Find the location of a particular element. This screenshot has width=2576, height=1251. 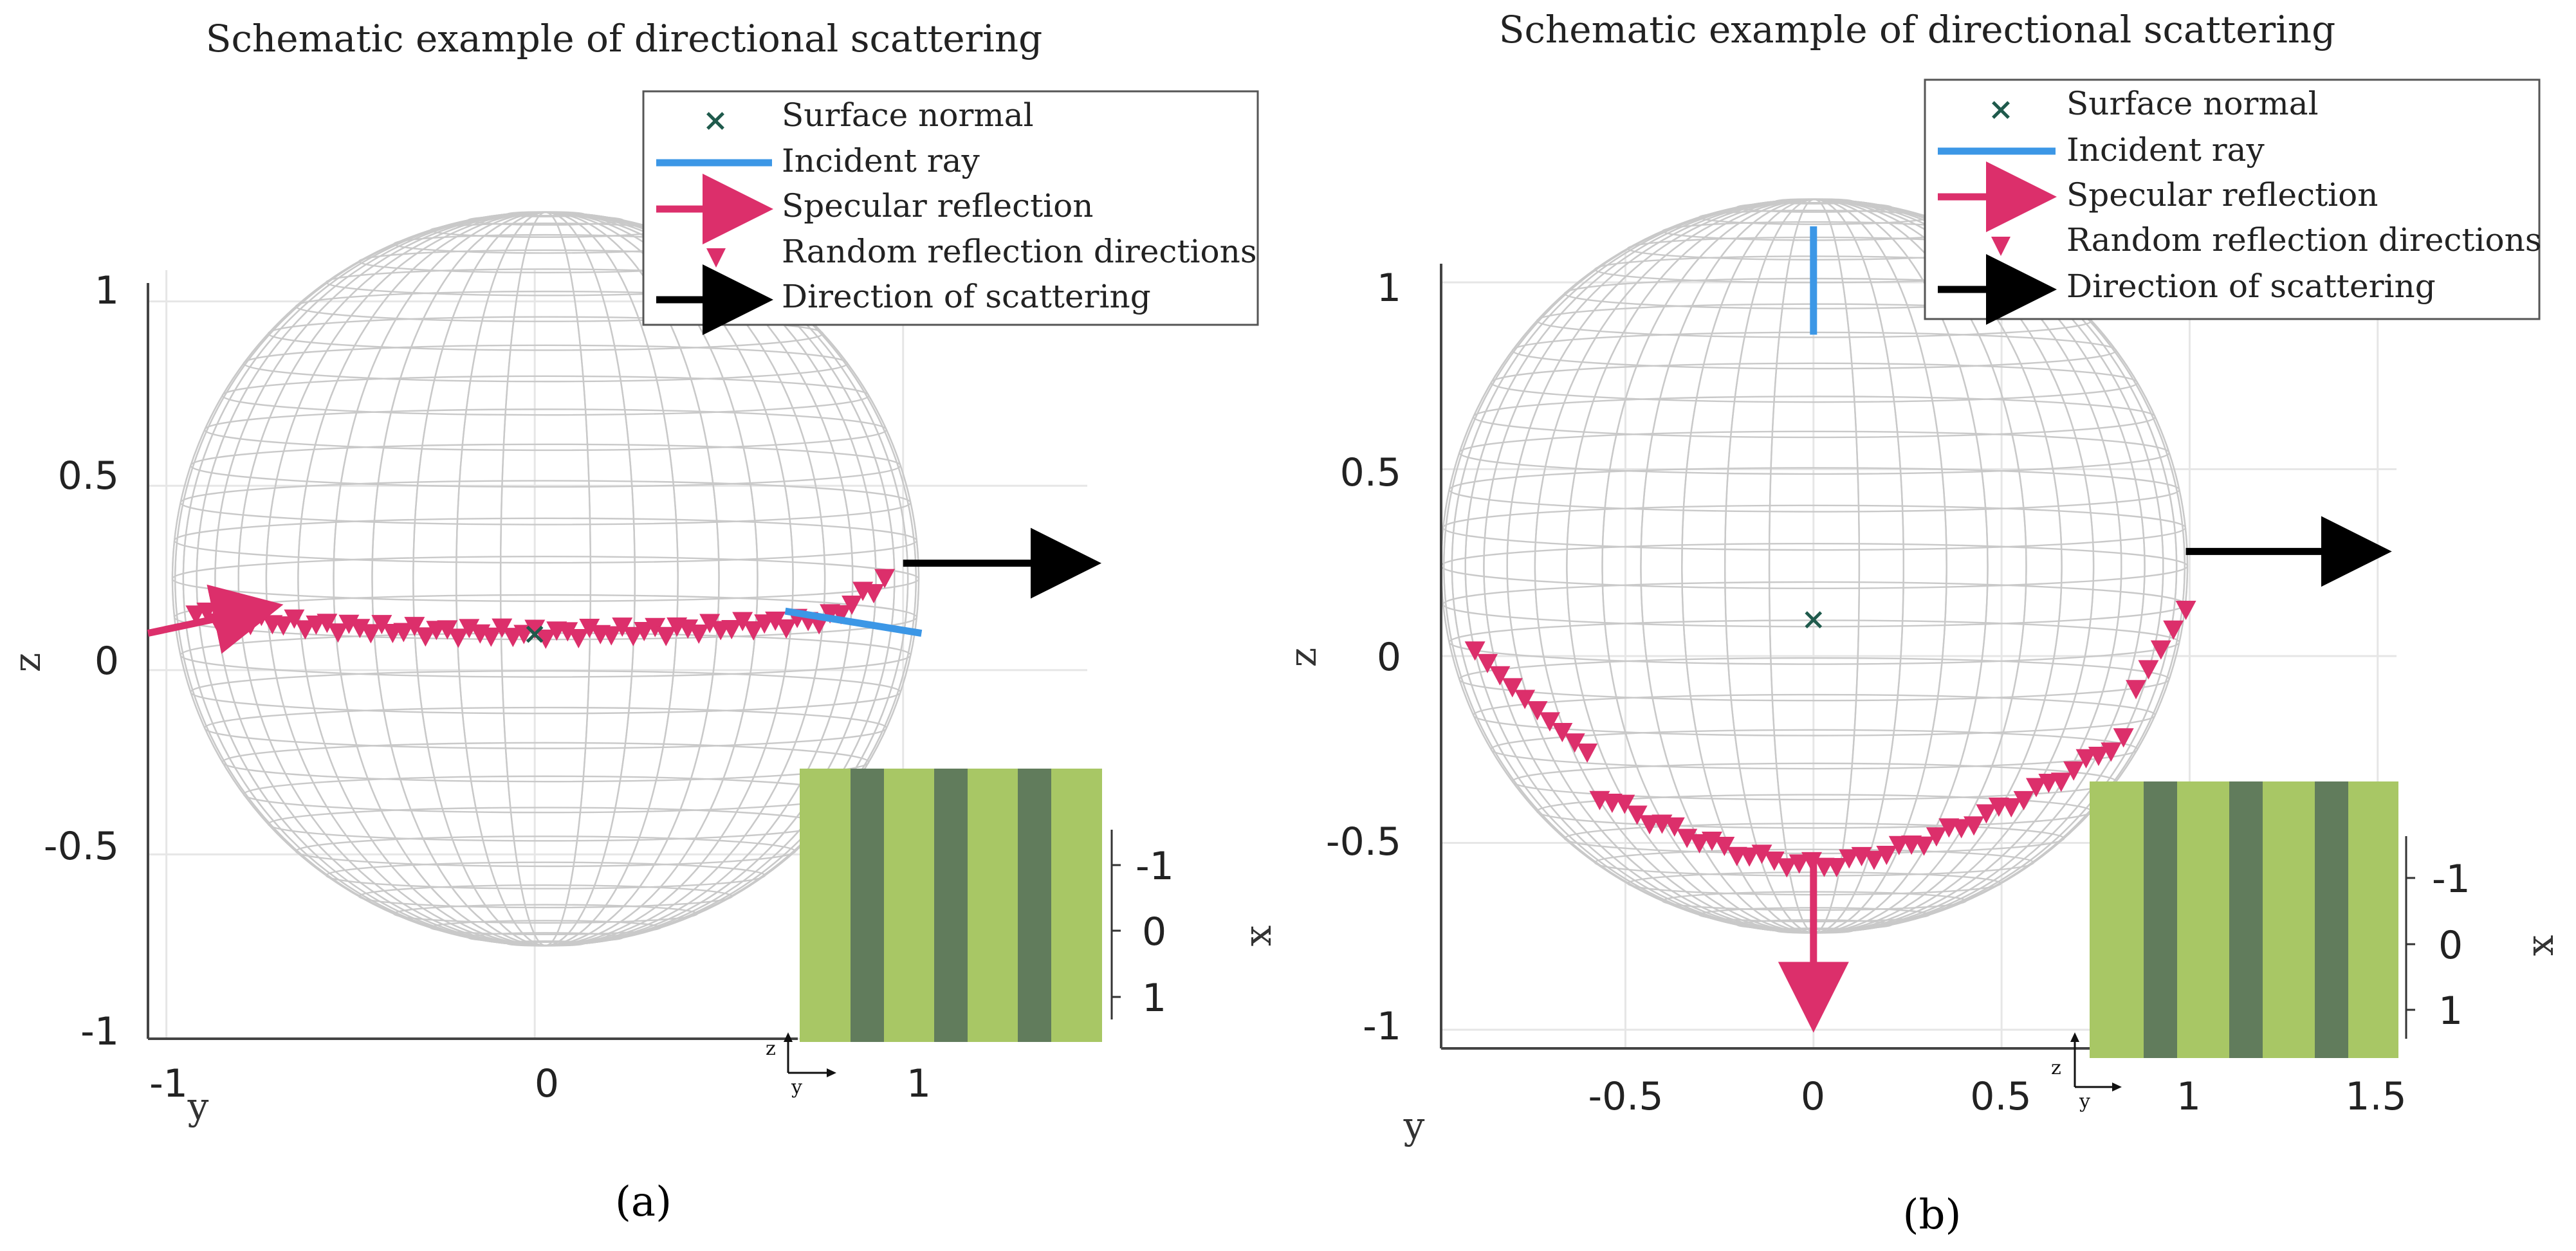

panel-b-caption: (b) is located at coordinates (1932, 1215).